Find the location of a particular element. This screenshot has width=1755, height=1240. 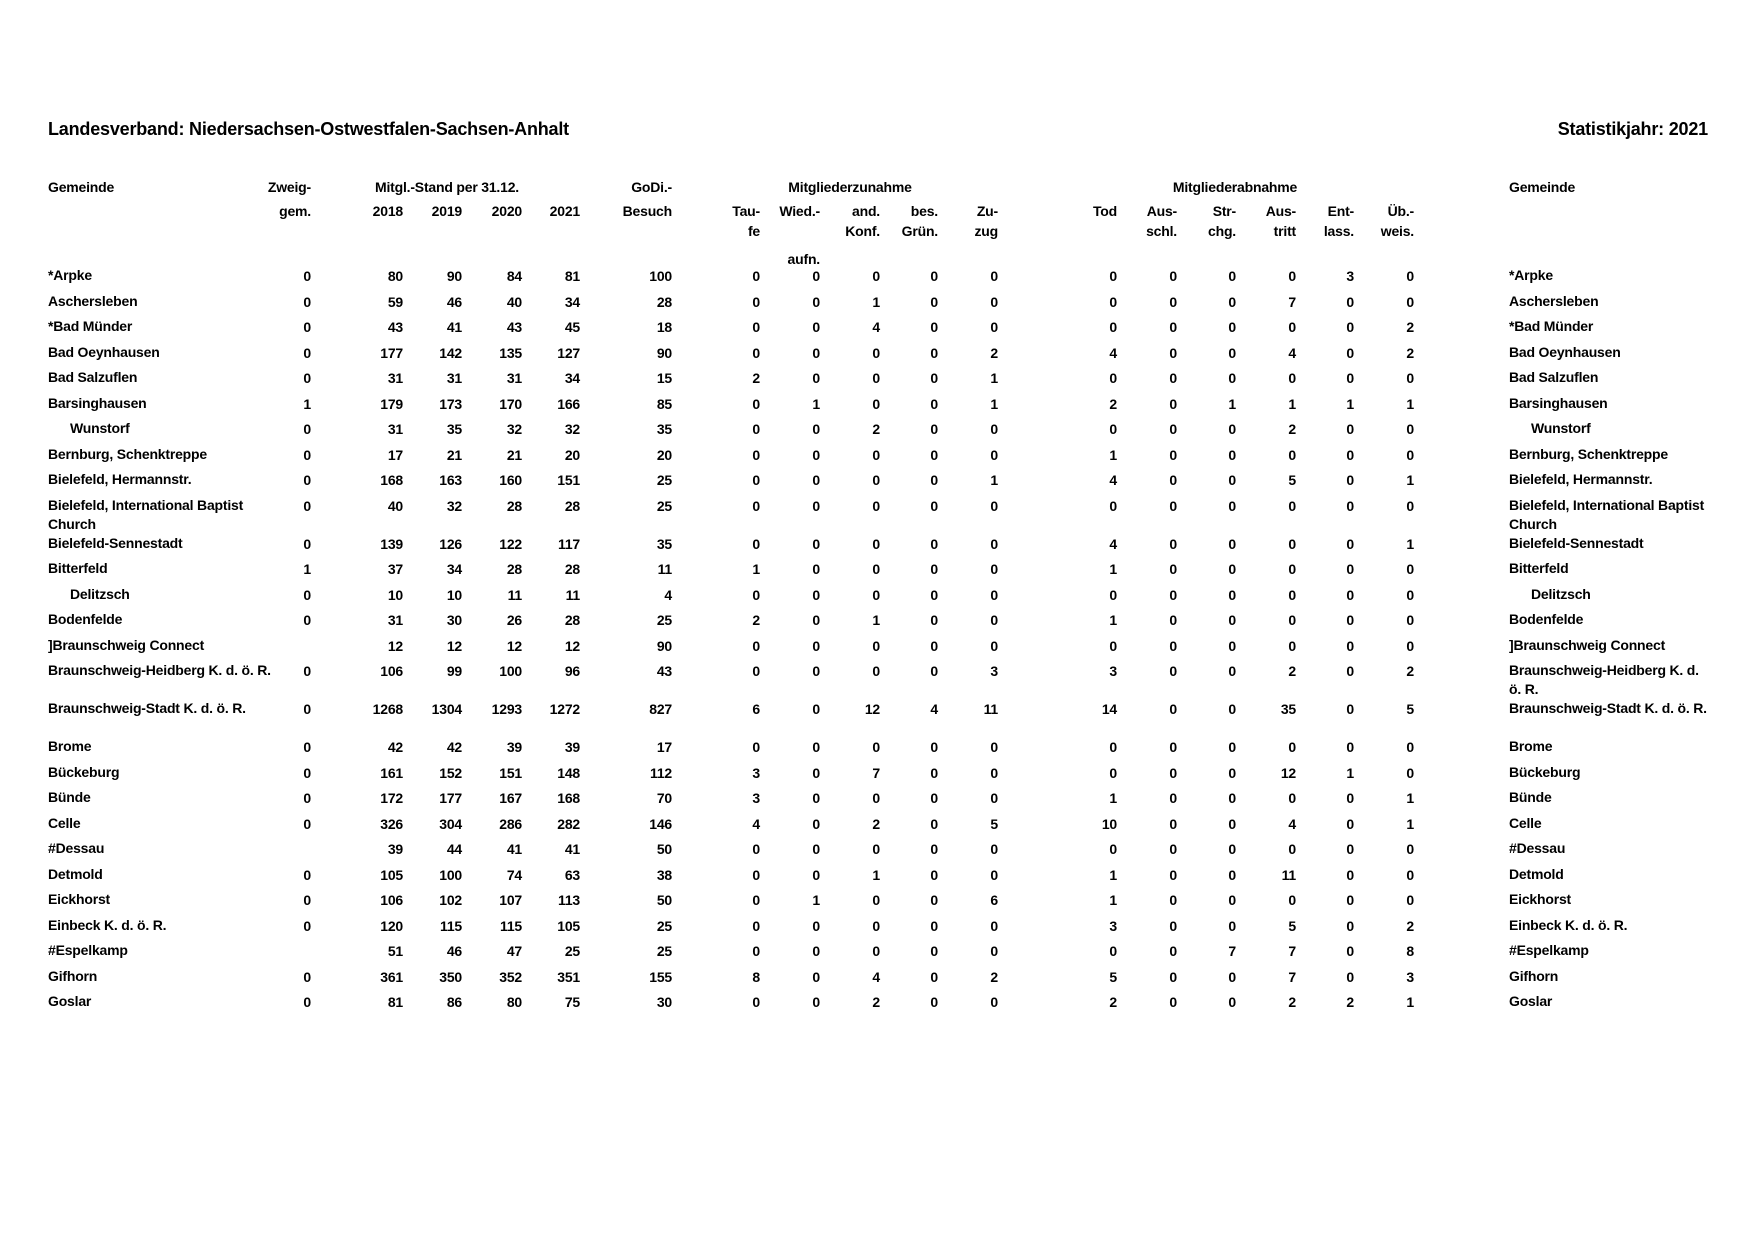

cell-stand-2019: 350 is located at coordinates (450, 976).